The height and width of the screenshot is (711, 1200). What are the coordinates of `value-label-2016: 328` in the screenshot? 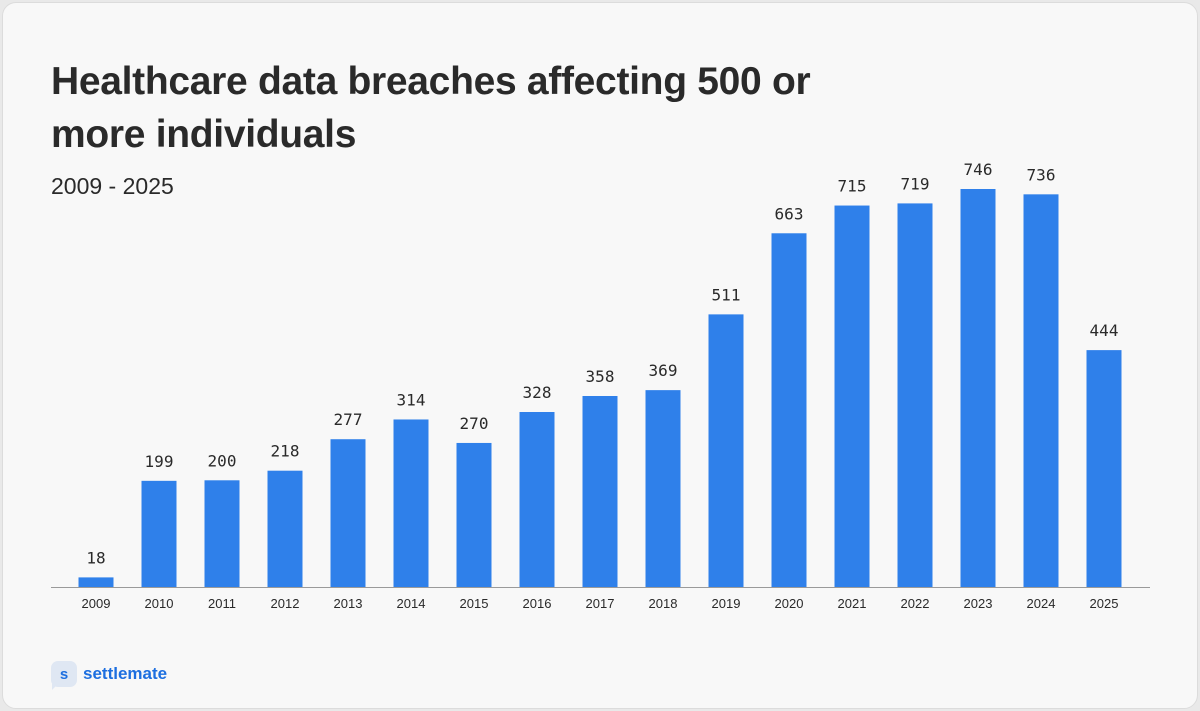 It's located at (537, 392).